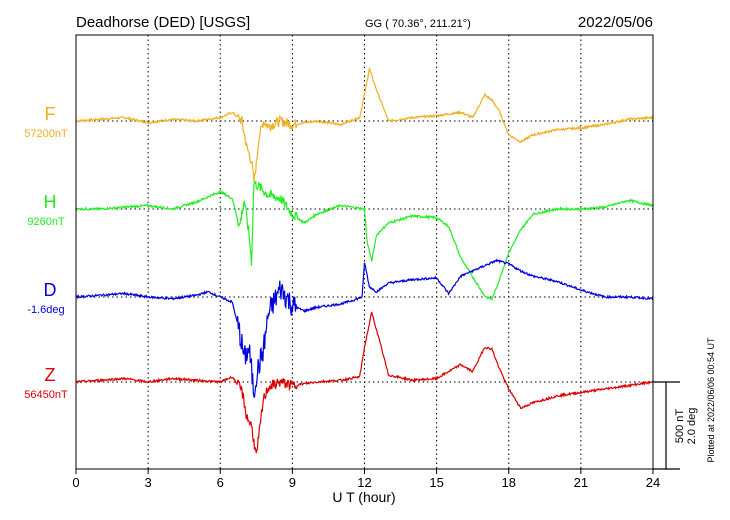 This screenshot has width=730, height=520. I want to click on station-coordinates: GG ( 70.36°, 211.21°), so click(418, 24).